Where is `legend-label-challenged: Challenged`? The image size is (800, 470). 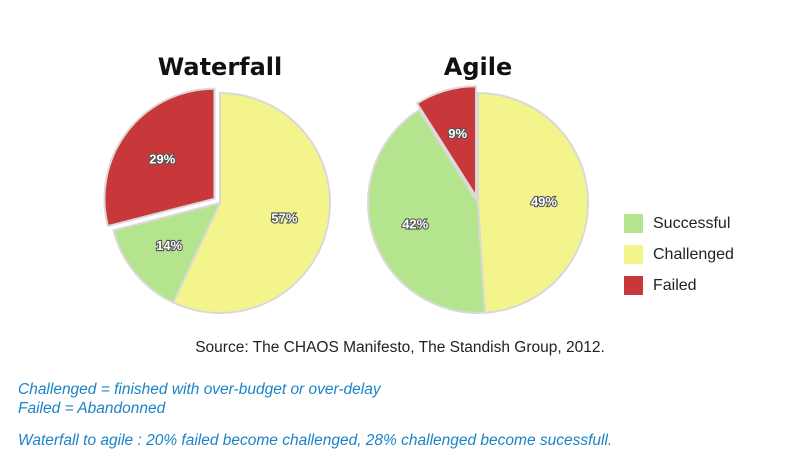 legend-label-challenged: Challenged is located at coordinates (693, 254).